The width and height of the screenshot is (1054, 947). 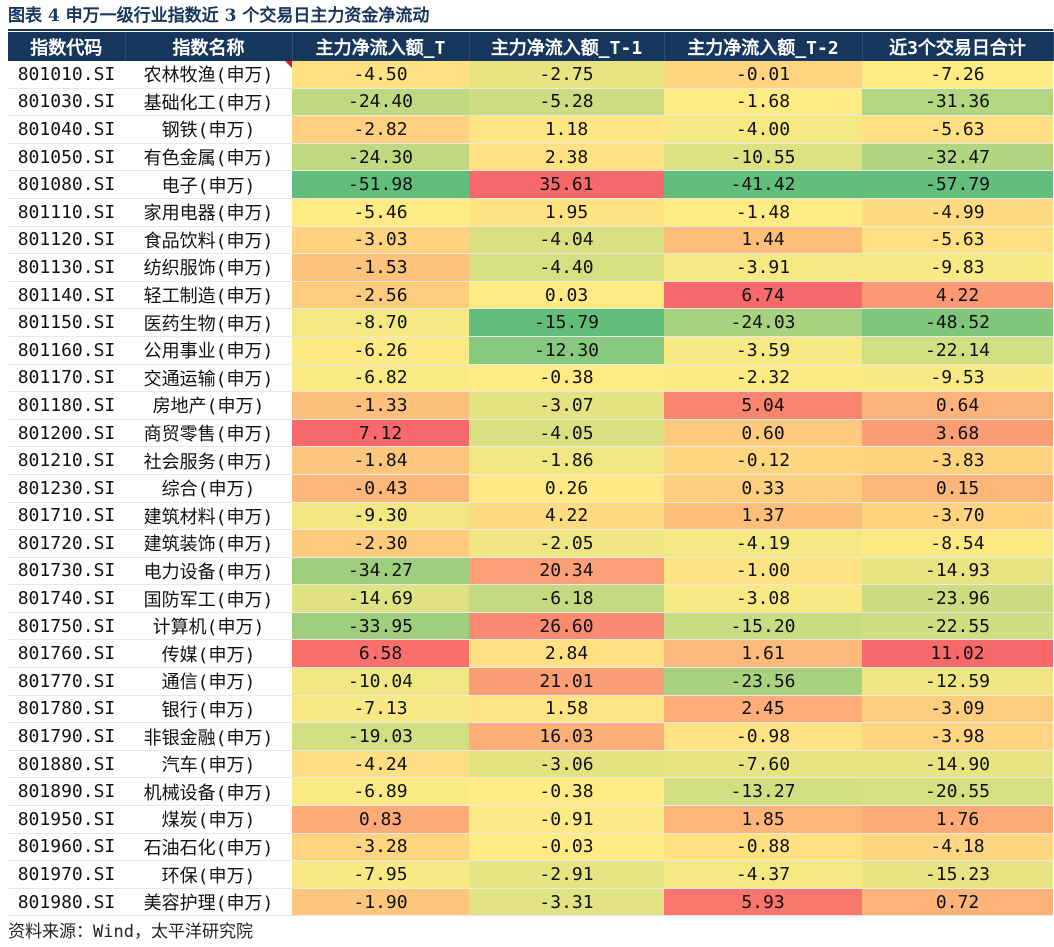 I want to click on index-name-text: 银行(申万), so click(x=208, y=710).